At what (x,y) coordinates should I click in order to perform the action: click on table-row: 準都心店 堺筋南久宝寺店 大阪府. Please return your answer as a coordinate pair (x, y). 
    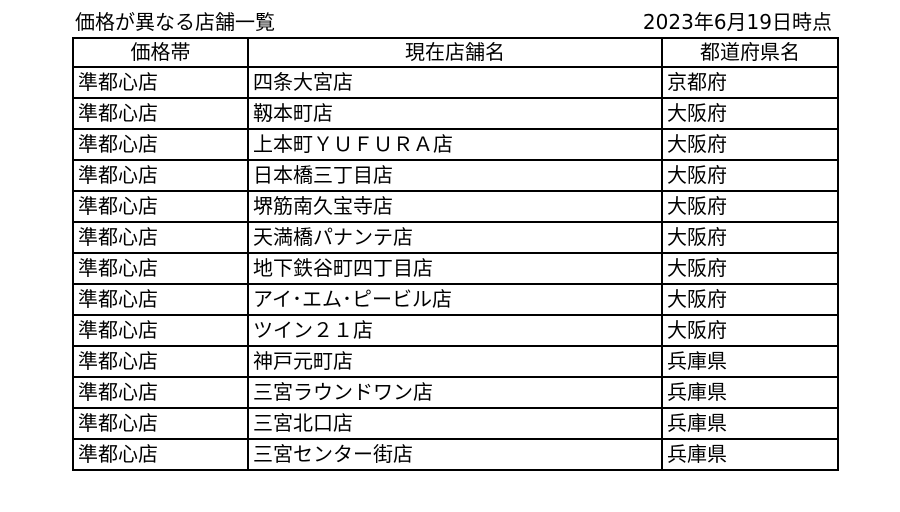
    Looking at the image, I should click on (455, 206).